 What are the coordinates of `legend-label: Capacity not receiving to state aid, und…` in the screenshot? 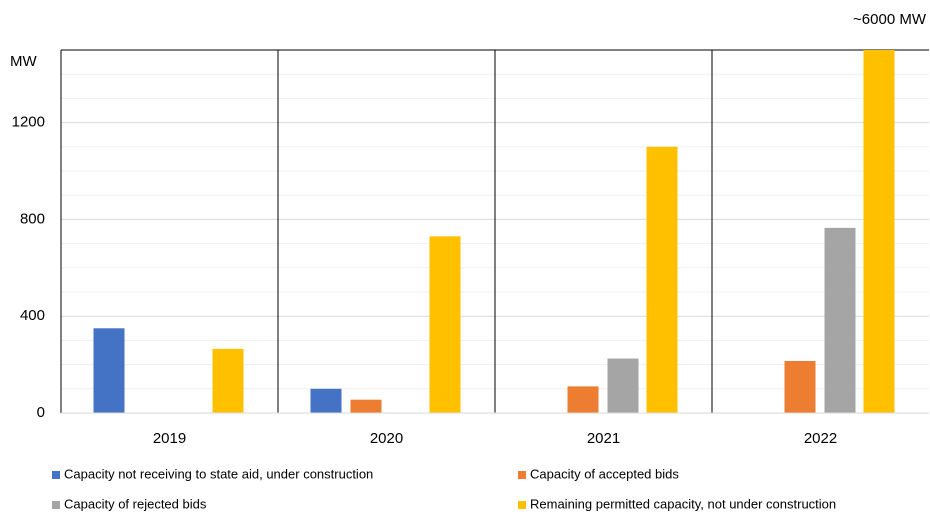 It's located at (218, 473).